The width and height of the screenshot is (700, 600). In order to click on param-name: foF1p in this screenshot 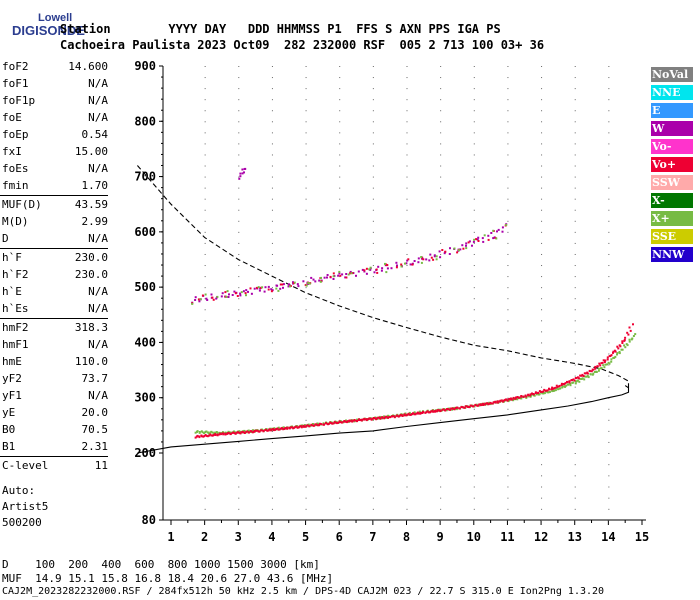, I will do `click(19, 100)`.